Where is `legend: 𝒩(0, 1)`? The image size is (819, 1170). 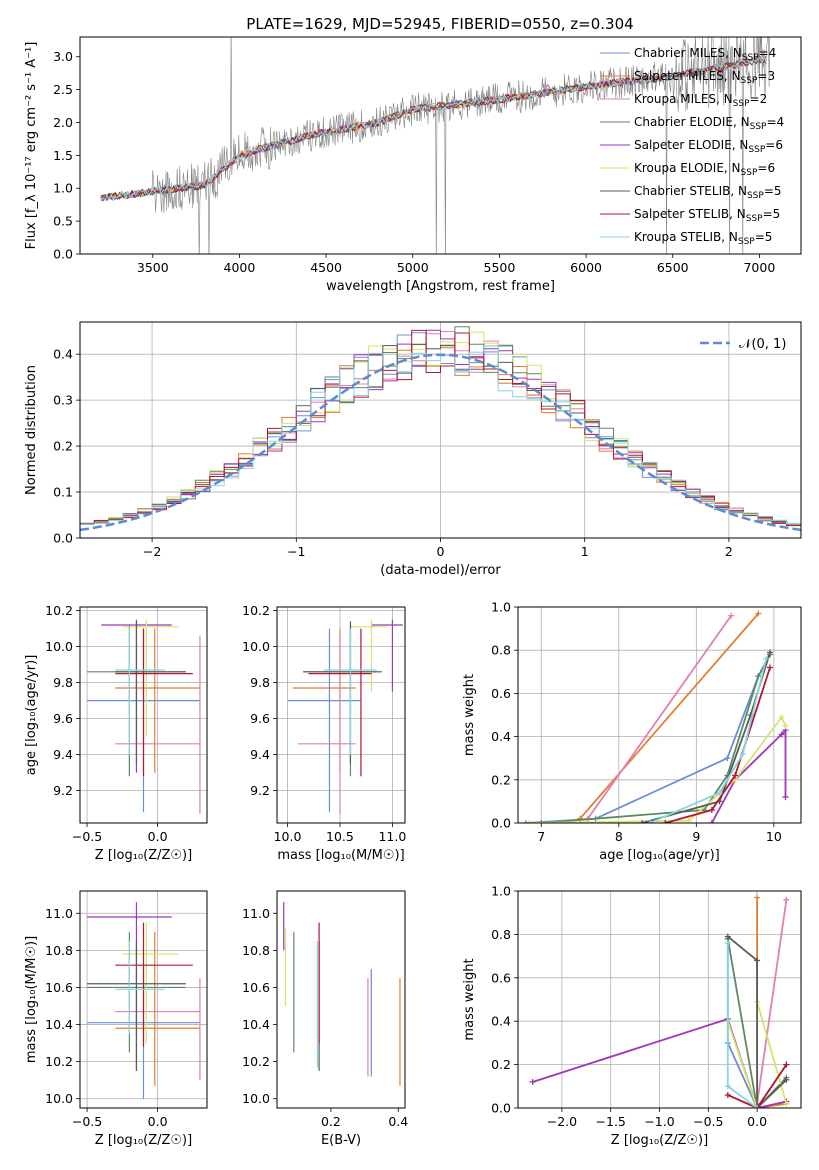 legend: 𝒩(0, 1) is located at coordinates (743, 344).